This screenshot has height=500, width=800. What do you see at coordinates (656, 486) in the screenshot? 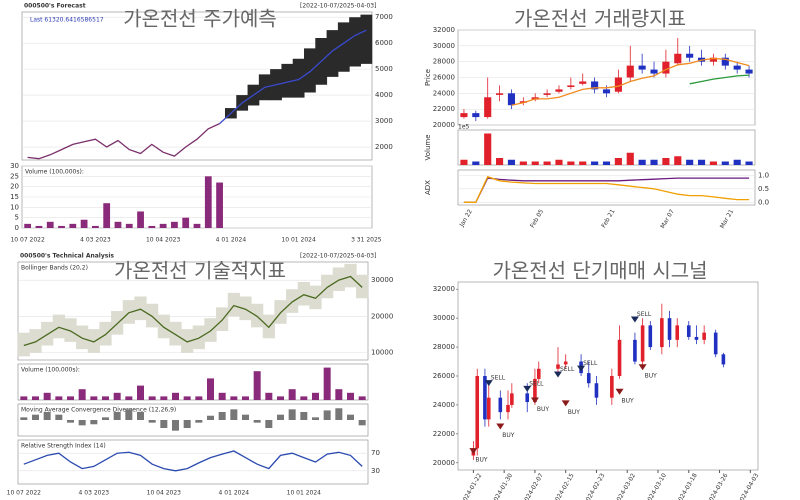
I see `x-tick-label: 2024-03-10` at bounding box center [656, 486].